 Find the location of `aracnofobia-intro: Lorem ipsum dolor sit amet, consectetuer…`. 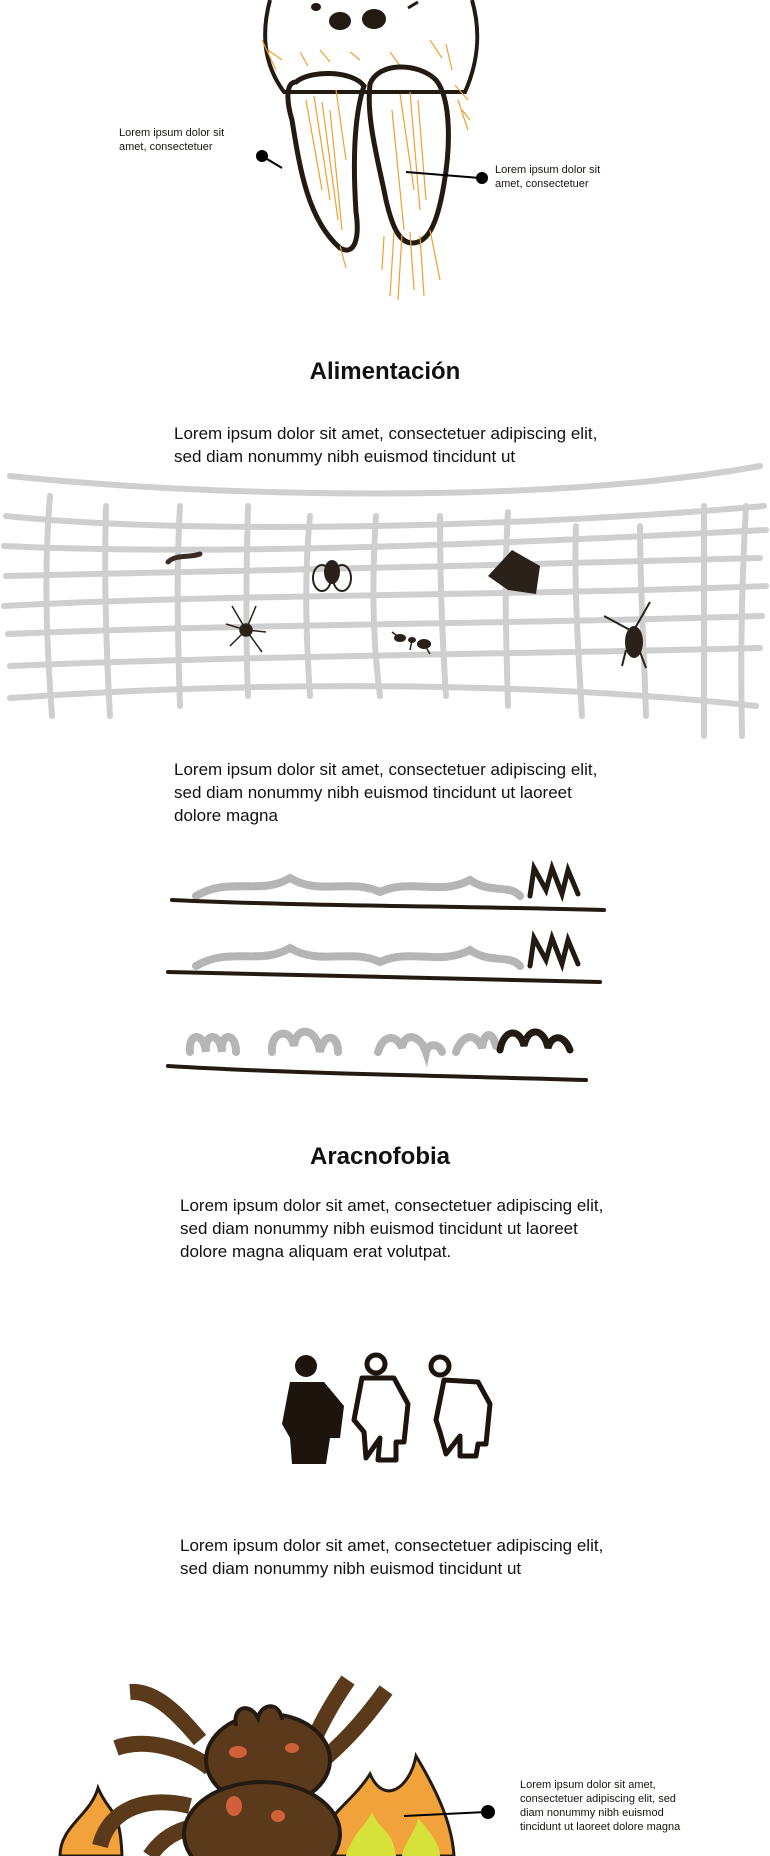

aracnofobia-intro: Lorem ipsum dolor sit amet, consectetuer… is located at coordinates (392, 1228).